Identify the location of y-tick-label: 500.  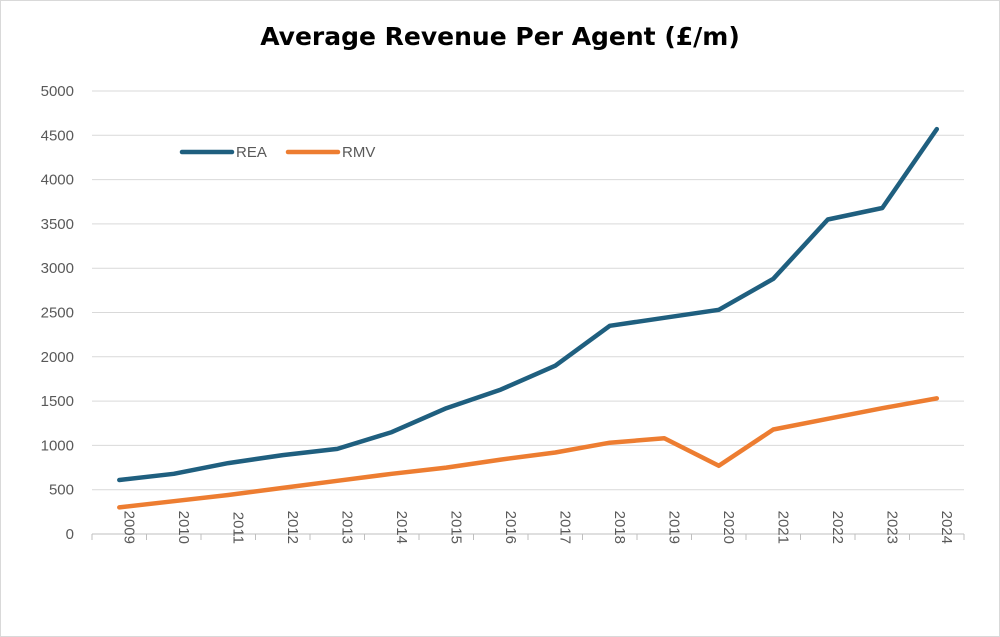
(61, 490).